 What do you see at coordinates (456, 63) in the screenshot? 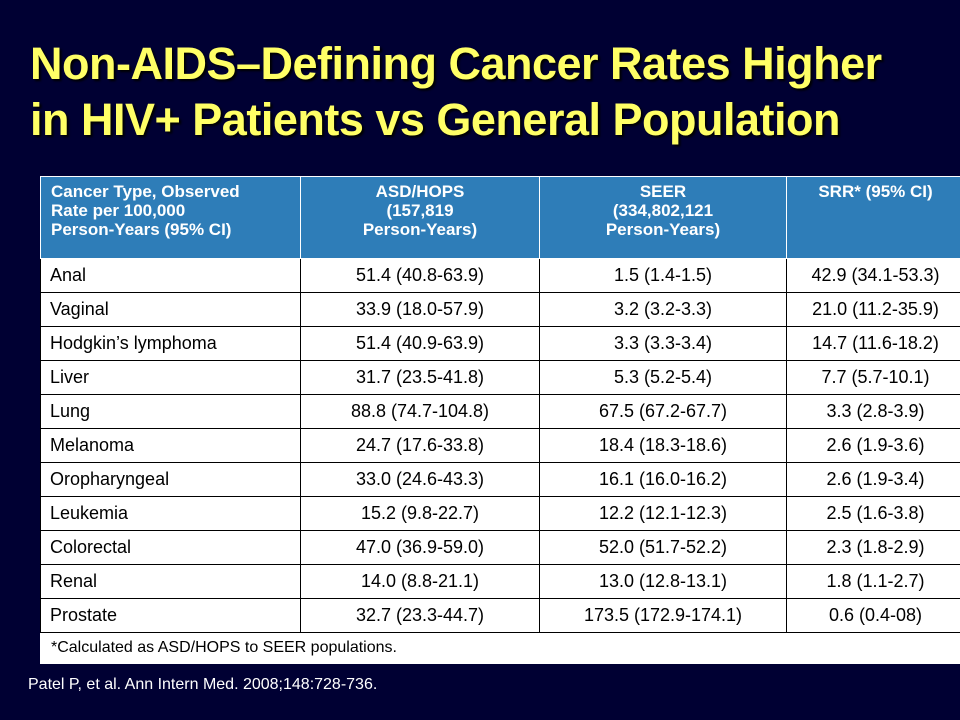
I see `slide-title-line-1: Non-AIDS–Defining Cancer Rates Higher` at bounding box center [456, 63].